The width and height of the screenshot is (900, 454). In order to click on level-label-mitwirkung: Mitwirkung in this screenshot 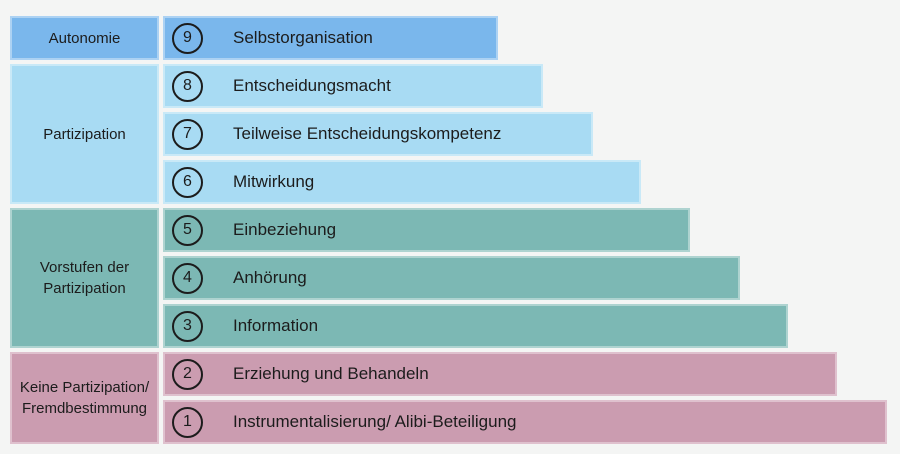, I will do `click(274, 181)`.